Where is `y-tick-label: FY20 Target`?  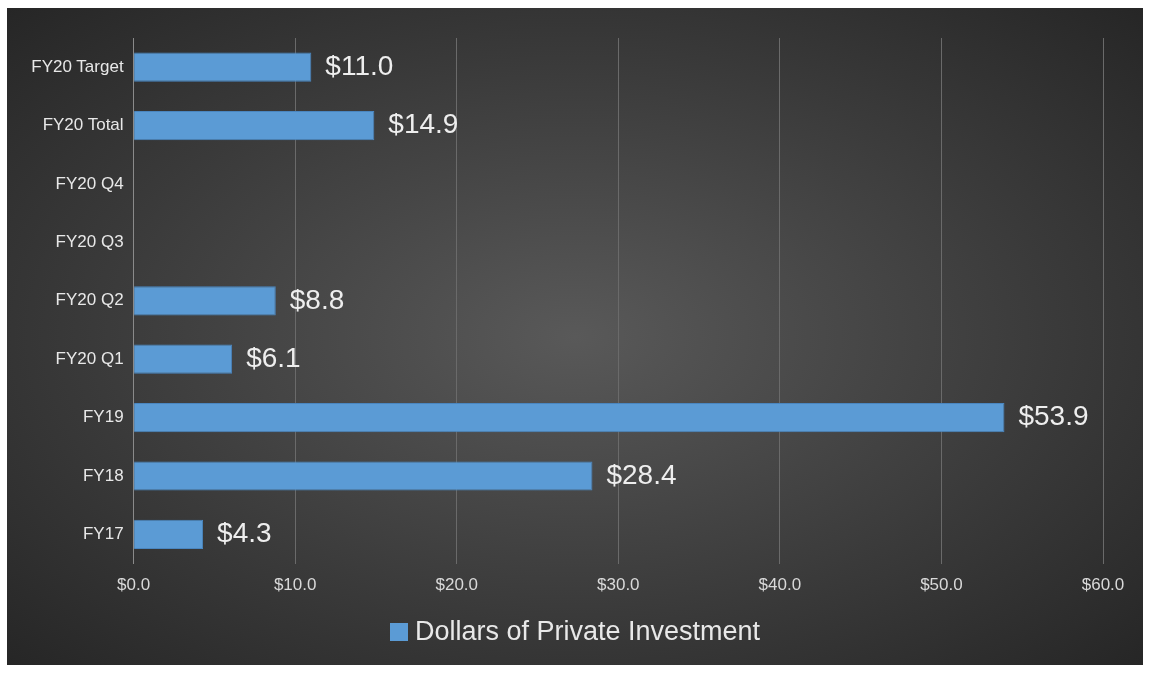 y-tick-label: FY20 Target is located at coordinates (77, 66).